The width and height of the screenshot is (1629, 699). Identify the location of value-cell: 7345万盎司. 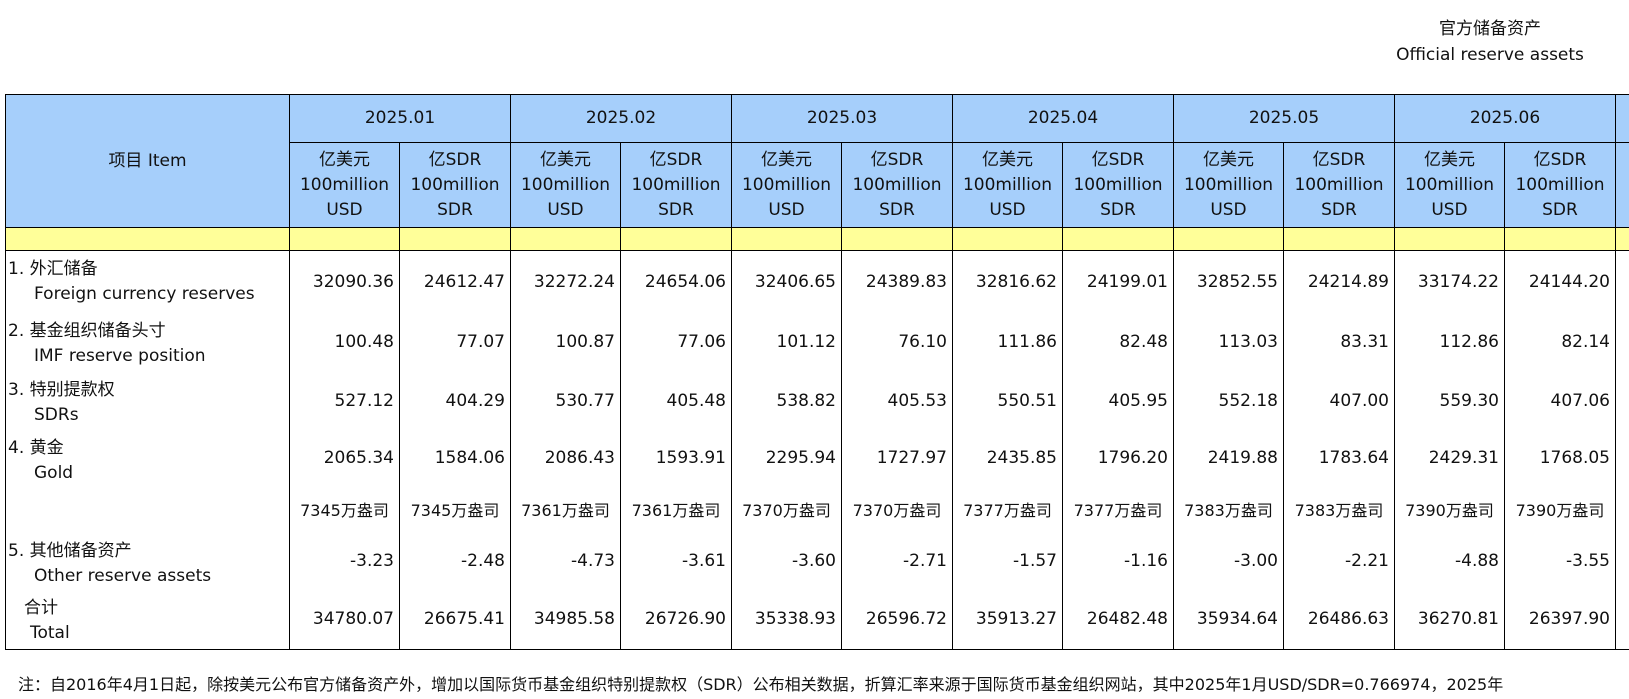
(344, 509).